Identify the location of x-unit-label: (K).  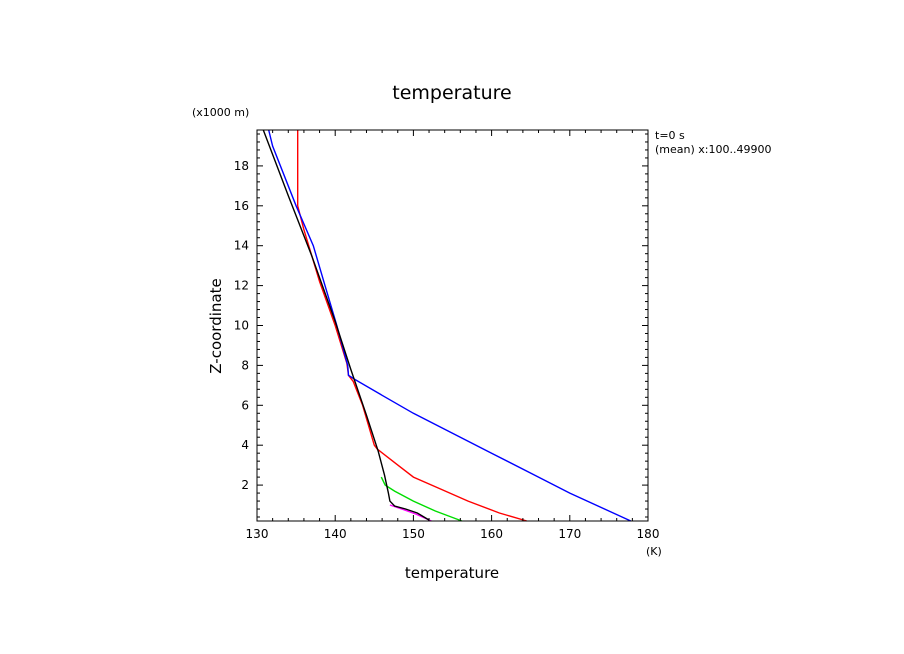
(654, 551).